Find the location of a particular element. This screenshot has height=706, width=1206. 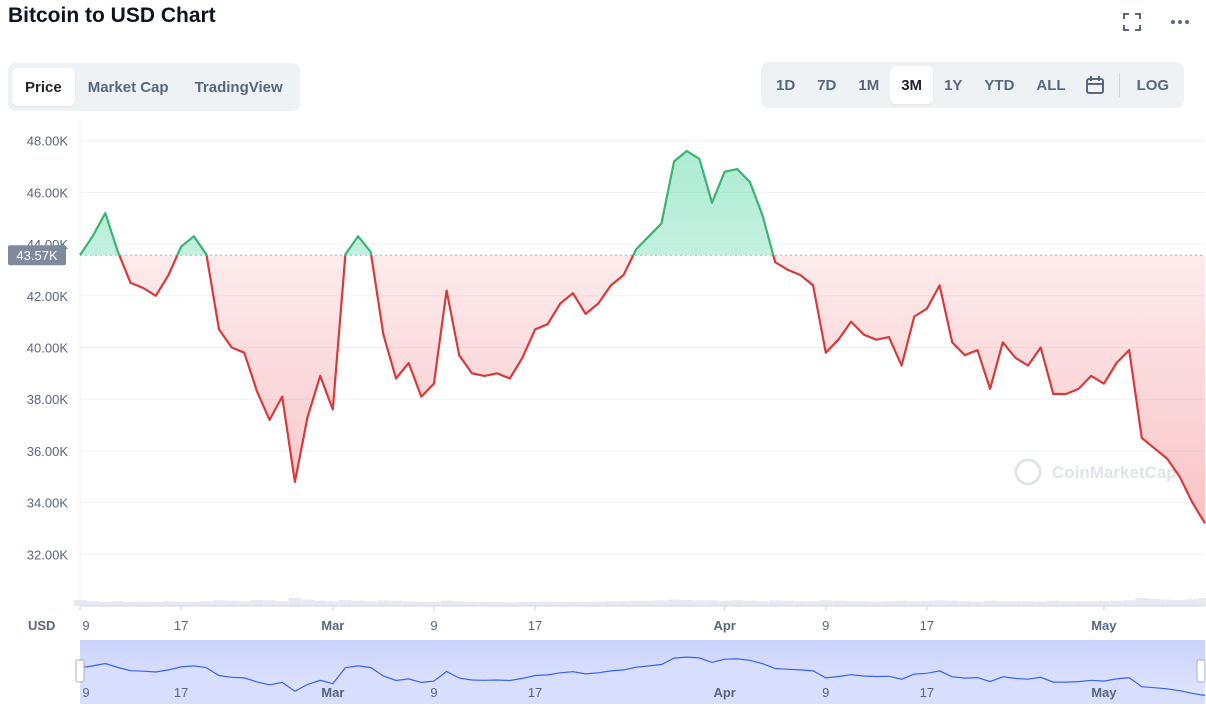

fullscreen-icon is located at coordinates (1132, 22).